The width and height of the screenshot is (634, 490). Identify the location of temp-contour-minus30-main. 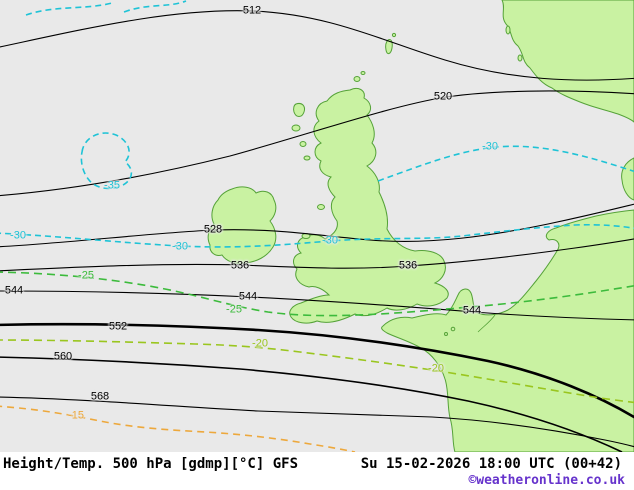
(317, 235).